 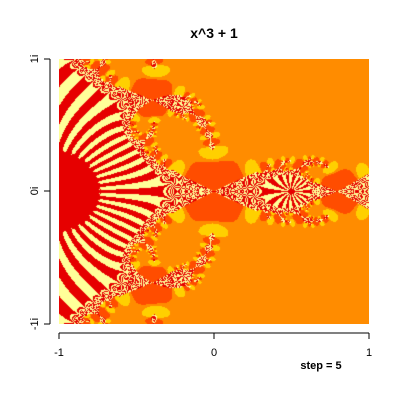 I want to click on y-tick-label: -1i, so click(x=35, y=324).